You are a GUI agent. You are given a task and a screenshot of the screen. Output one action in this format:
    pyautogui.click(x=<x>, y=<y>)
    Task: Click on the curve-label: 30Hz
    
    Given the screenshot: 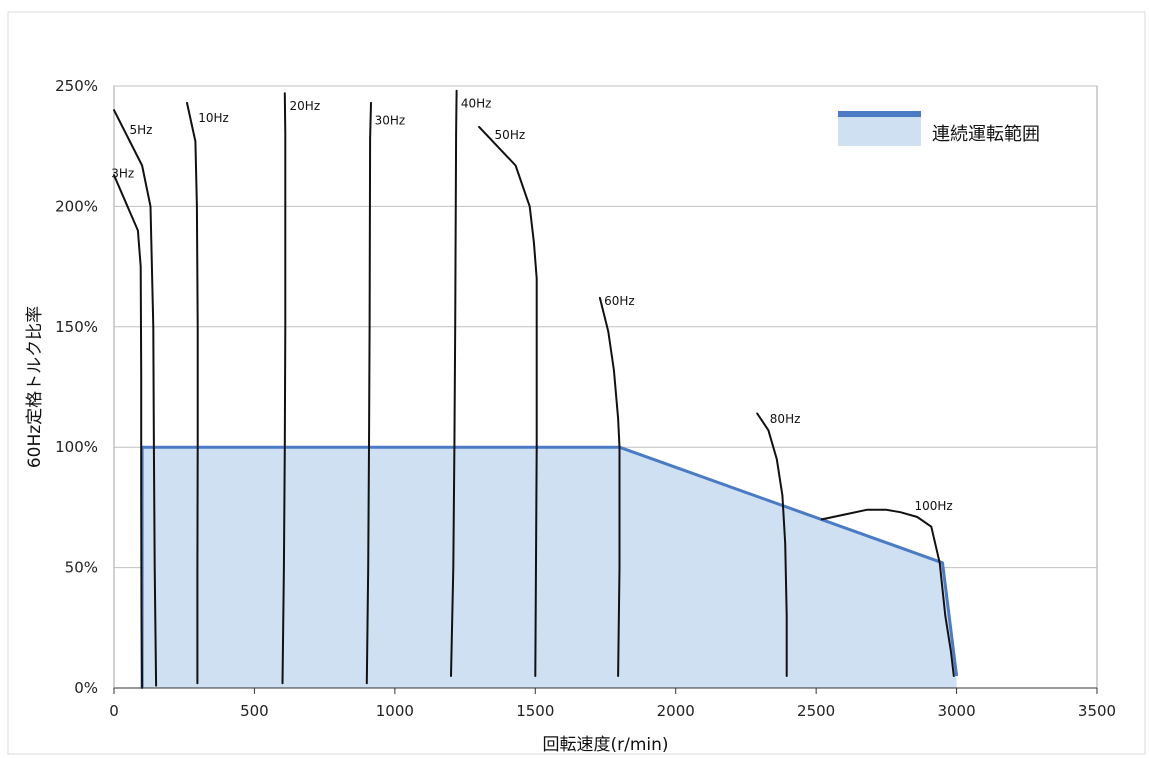 What is the action you would take?
    pyautogui.click(x=390, y=121)
    